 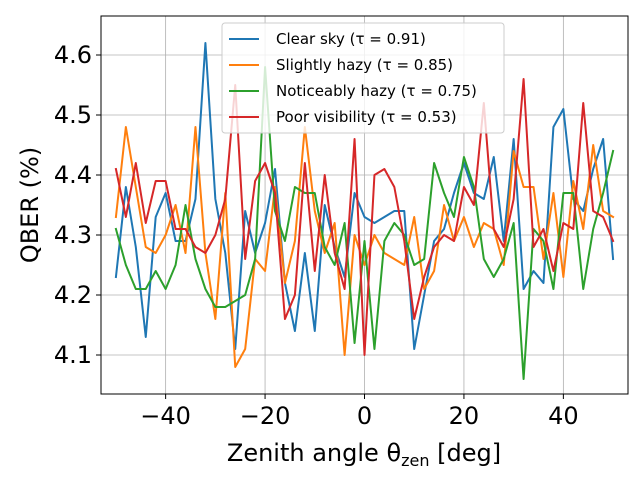 I want to click on y-tick-label: 4.1, so click(x=73, y=355).